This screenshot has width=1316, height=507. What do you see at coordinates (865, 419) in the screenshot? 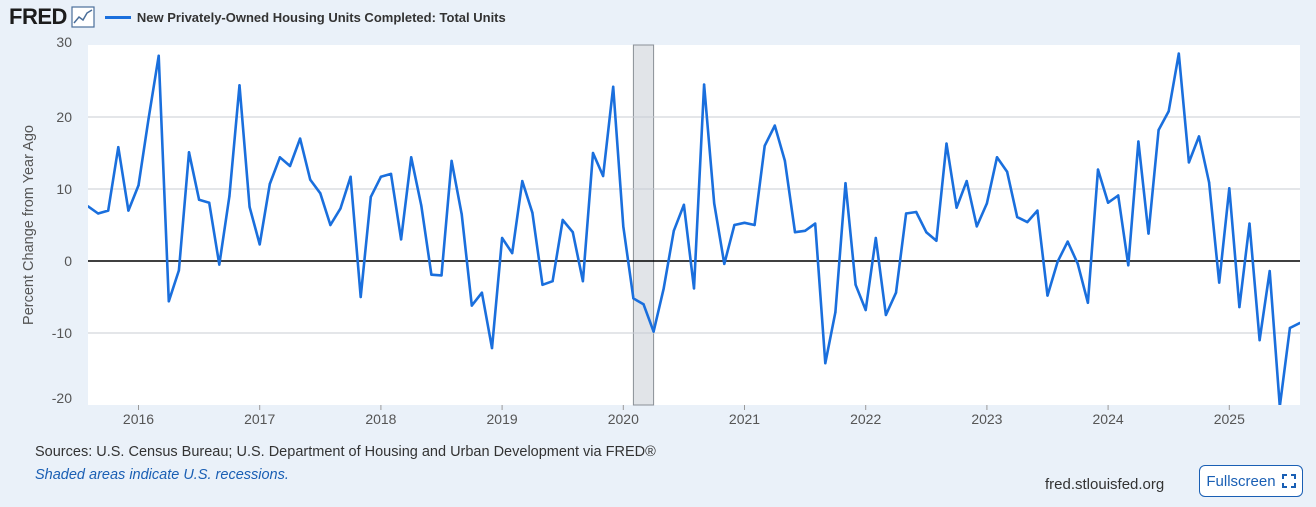
I see `x-tick-label: 2022` at bounding box center [865, 419].